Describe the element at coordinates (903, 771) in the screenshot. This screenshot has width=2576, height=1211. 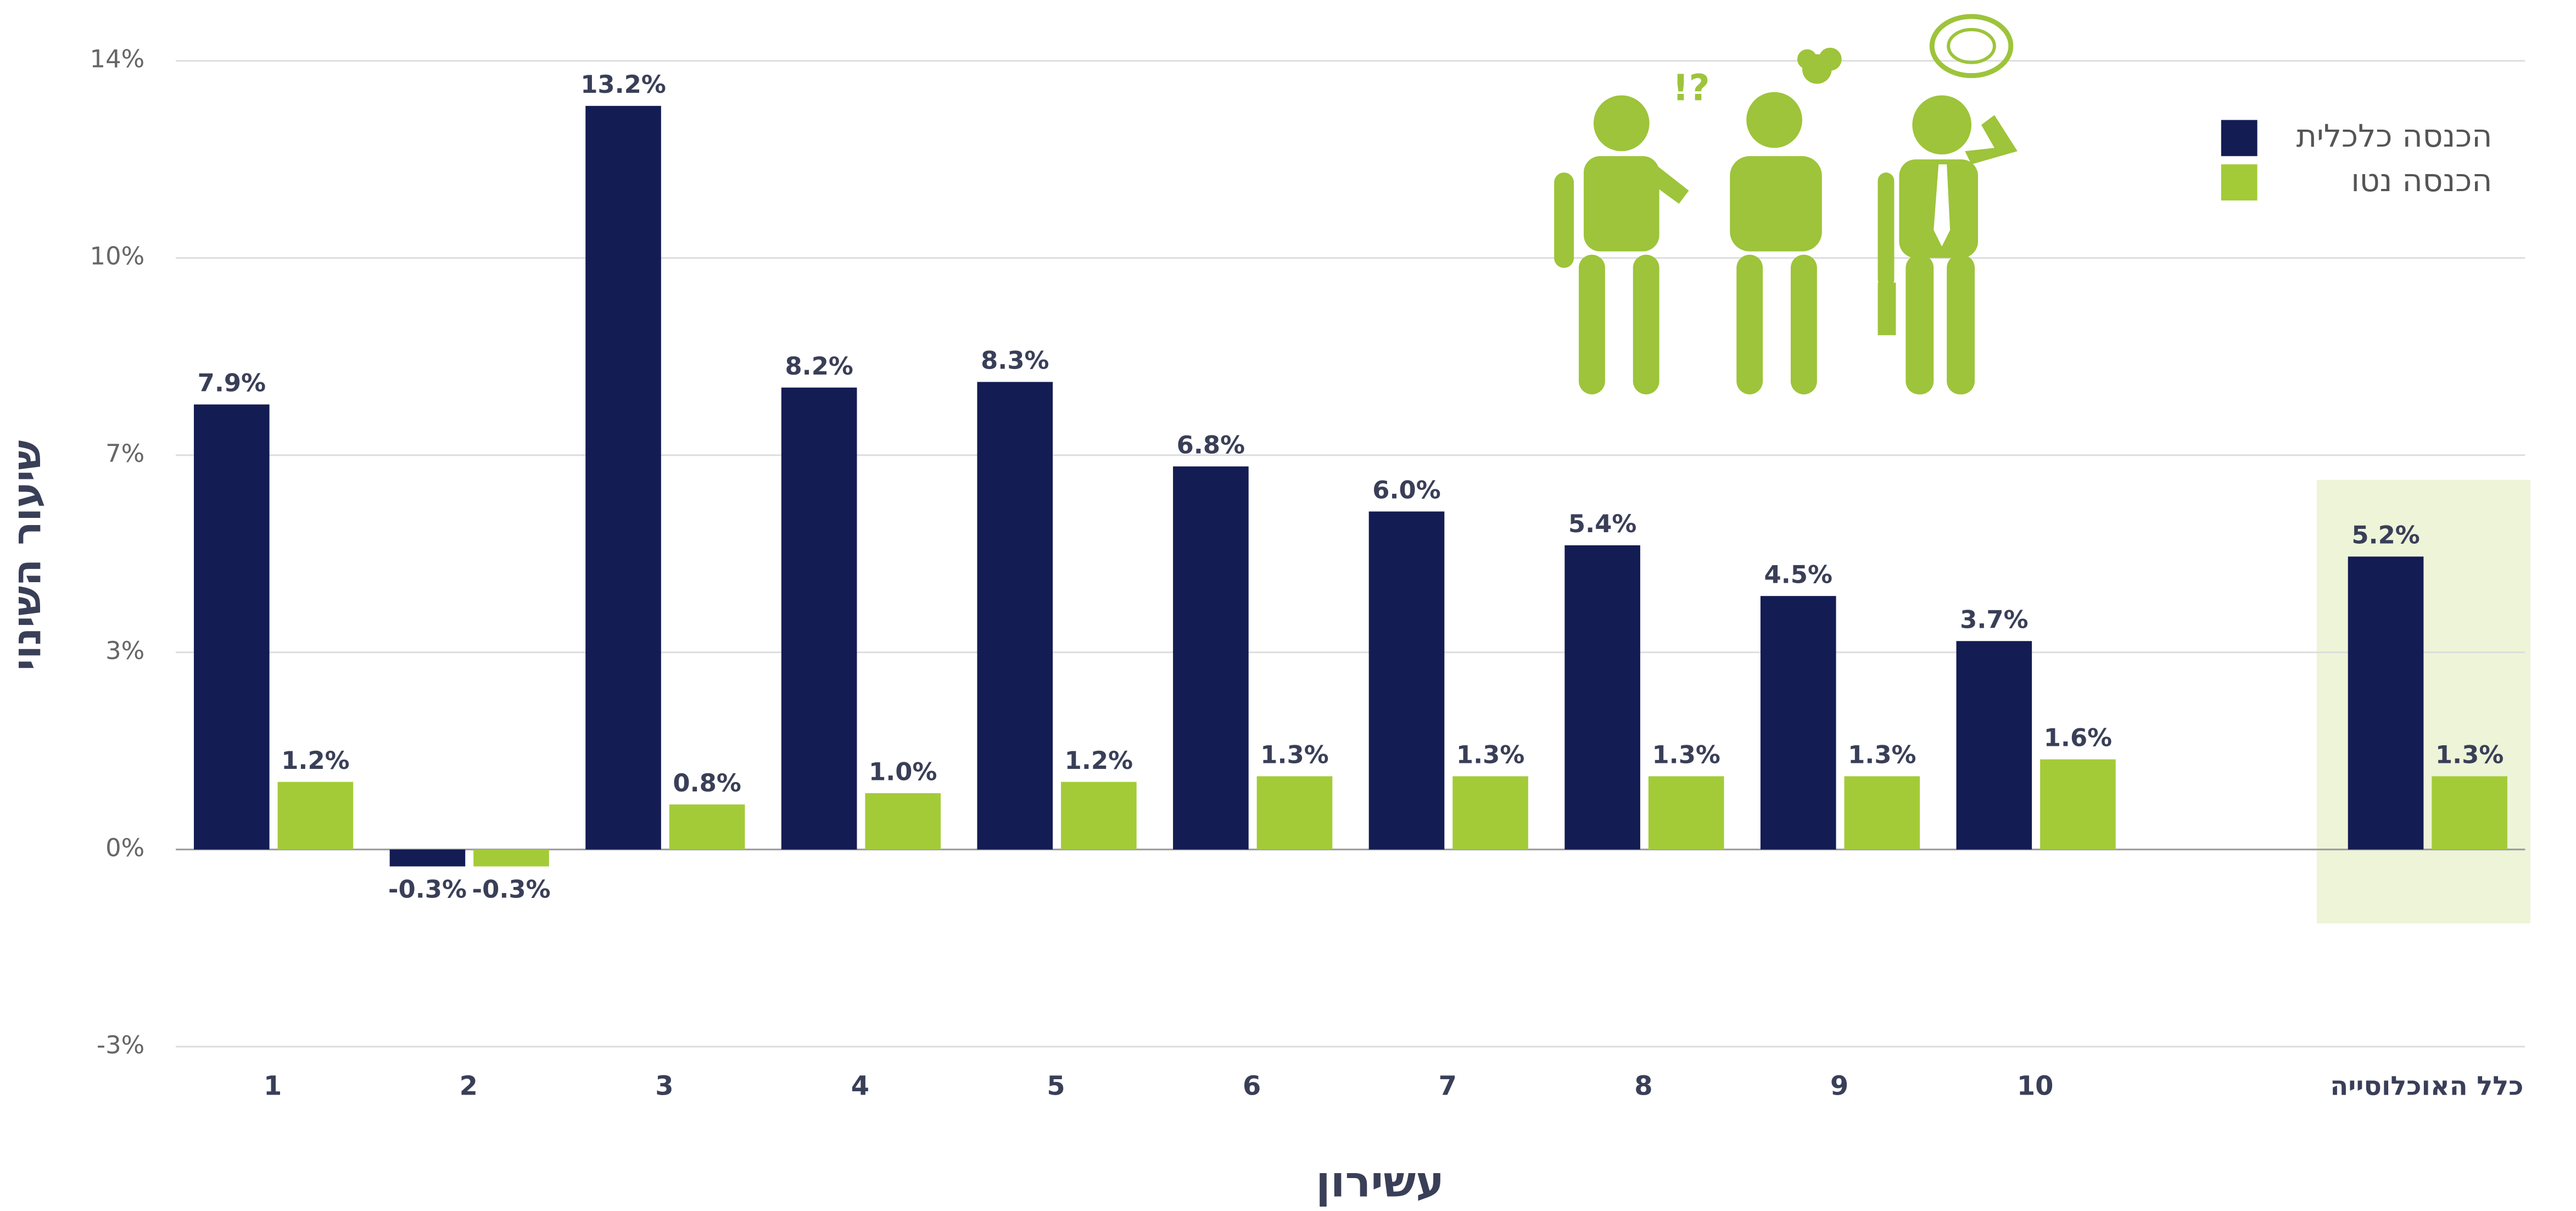
I see `data-label: 1.0%` at that location.